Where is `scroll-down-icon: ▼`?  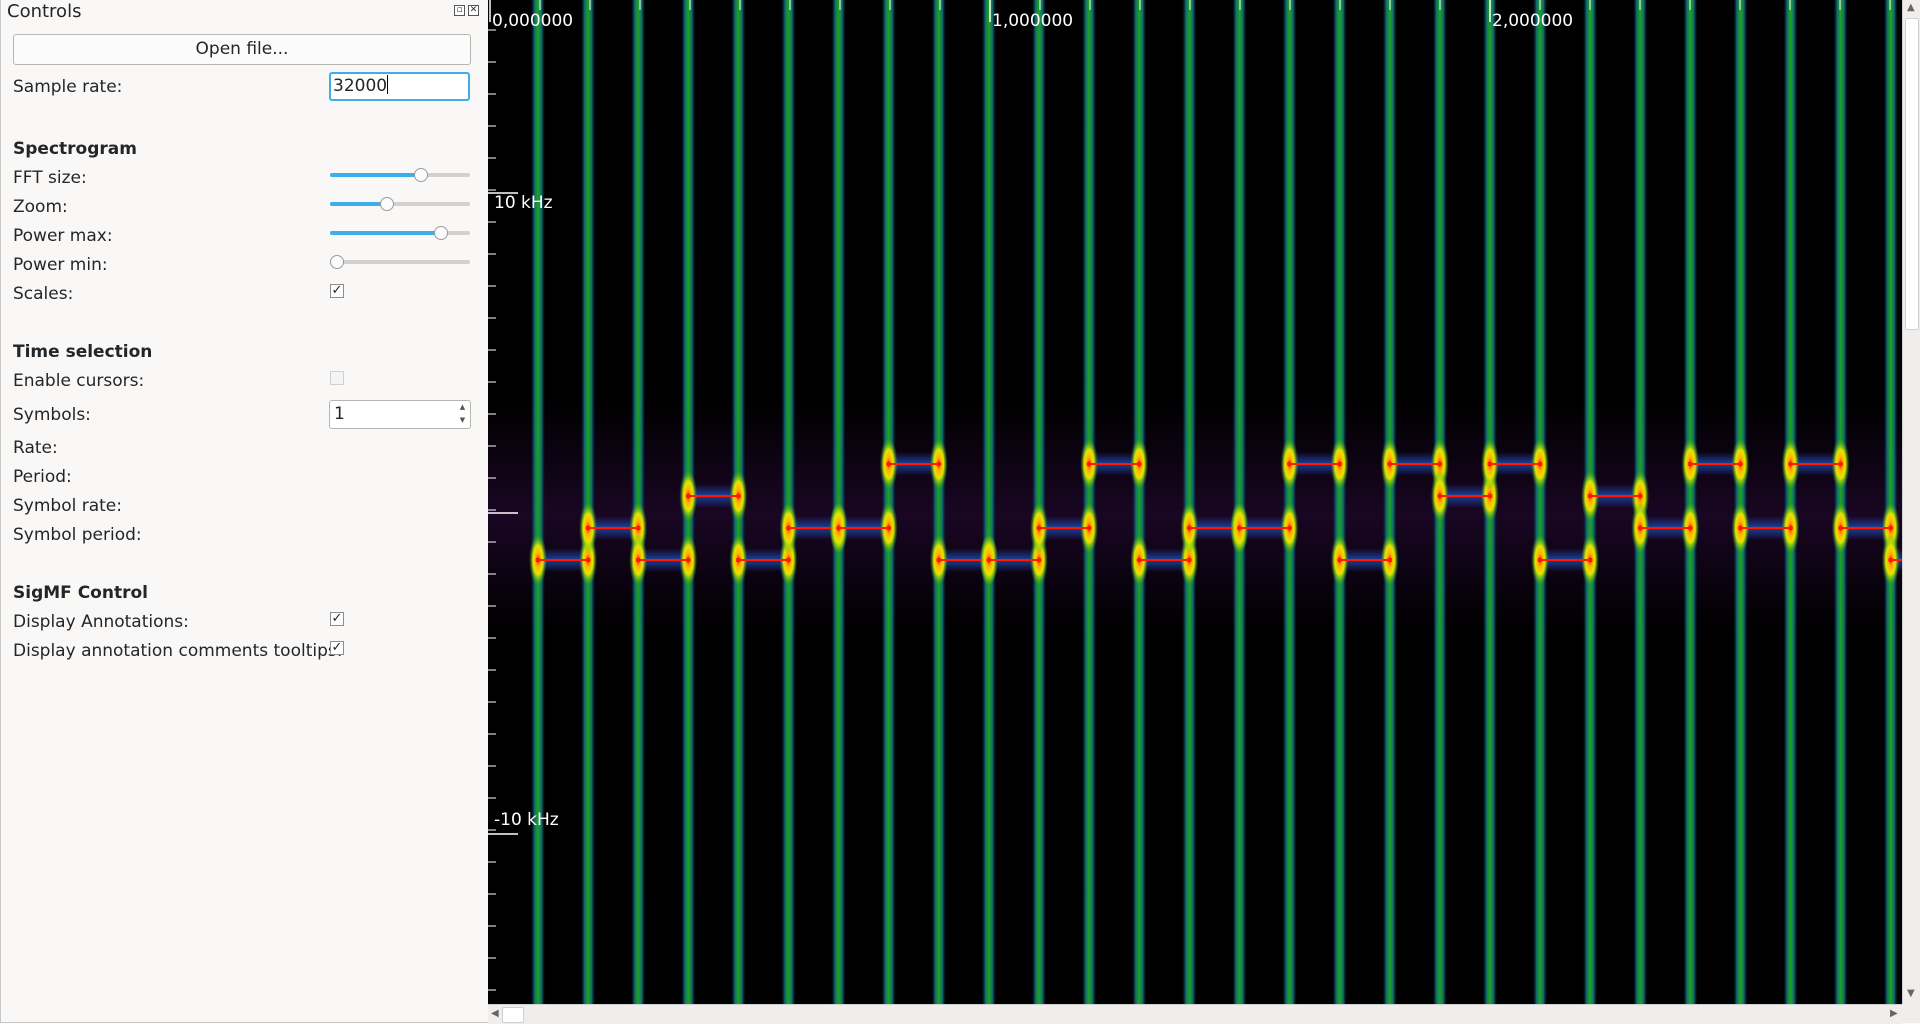 scroll-down-icon: ▼ is located at coordinates (1911, 993).